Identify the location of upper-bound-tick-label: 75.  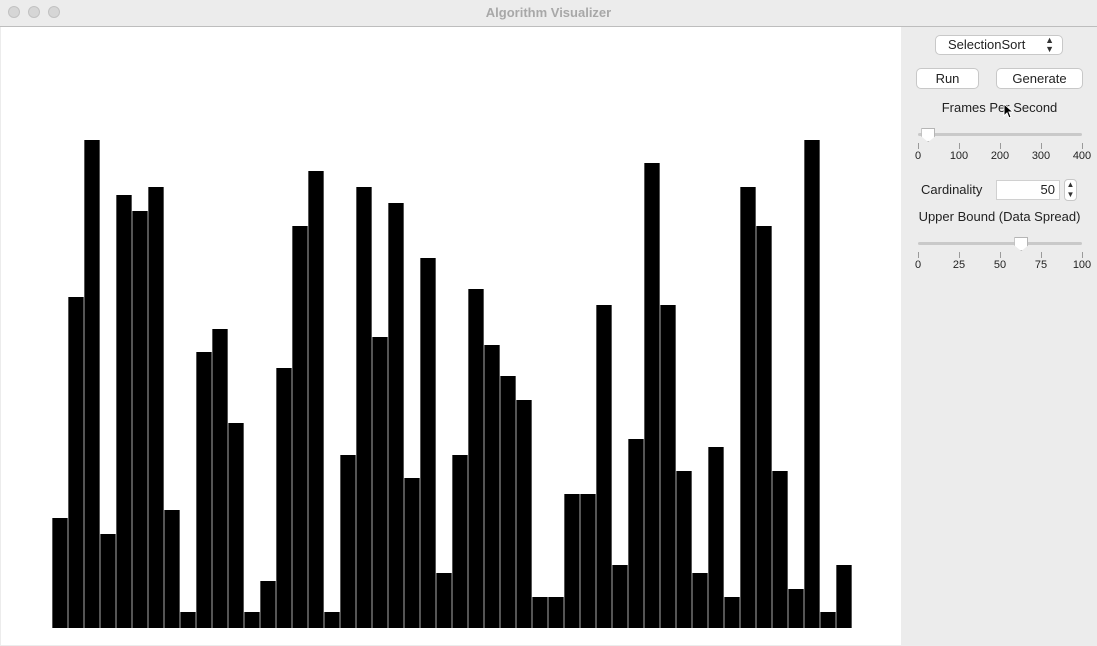
(1041, 265).